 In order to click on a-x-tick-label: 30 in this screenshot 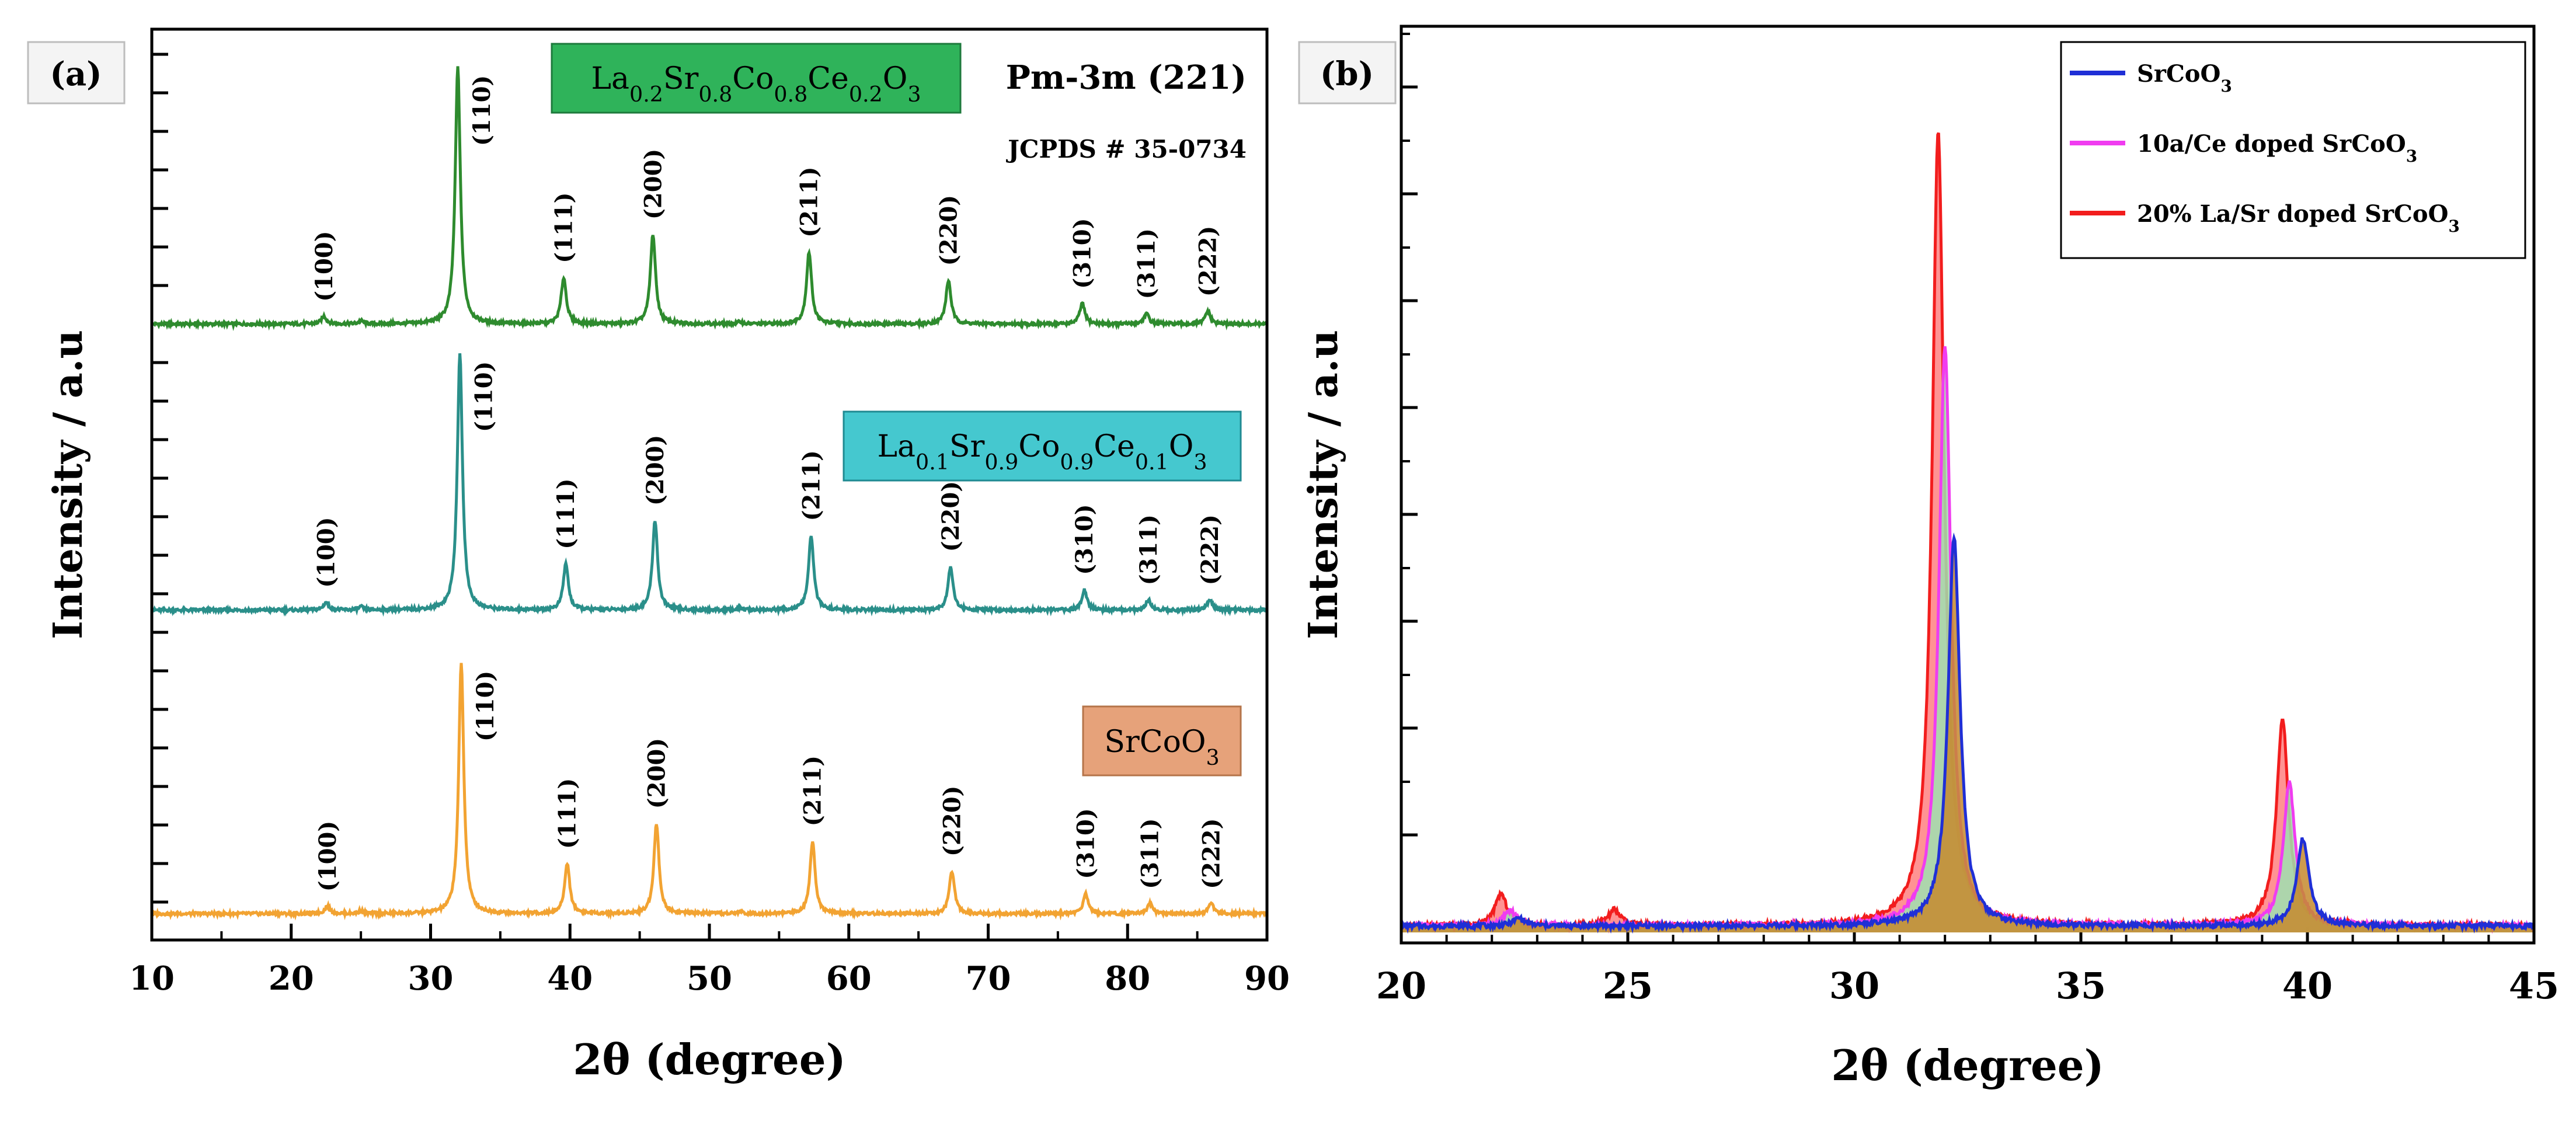, I will do `click(431, 979)`.